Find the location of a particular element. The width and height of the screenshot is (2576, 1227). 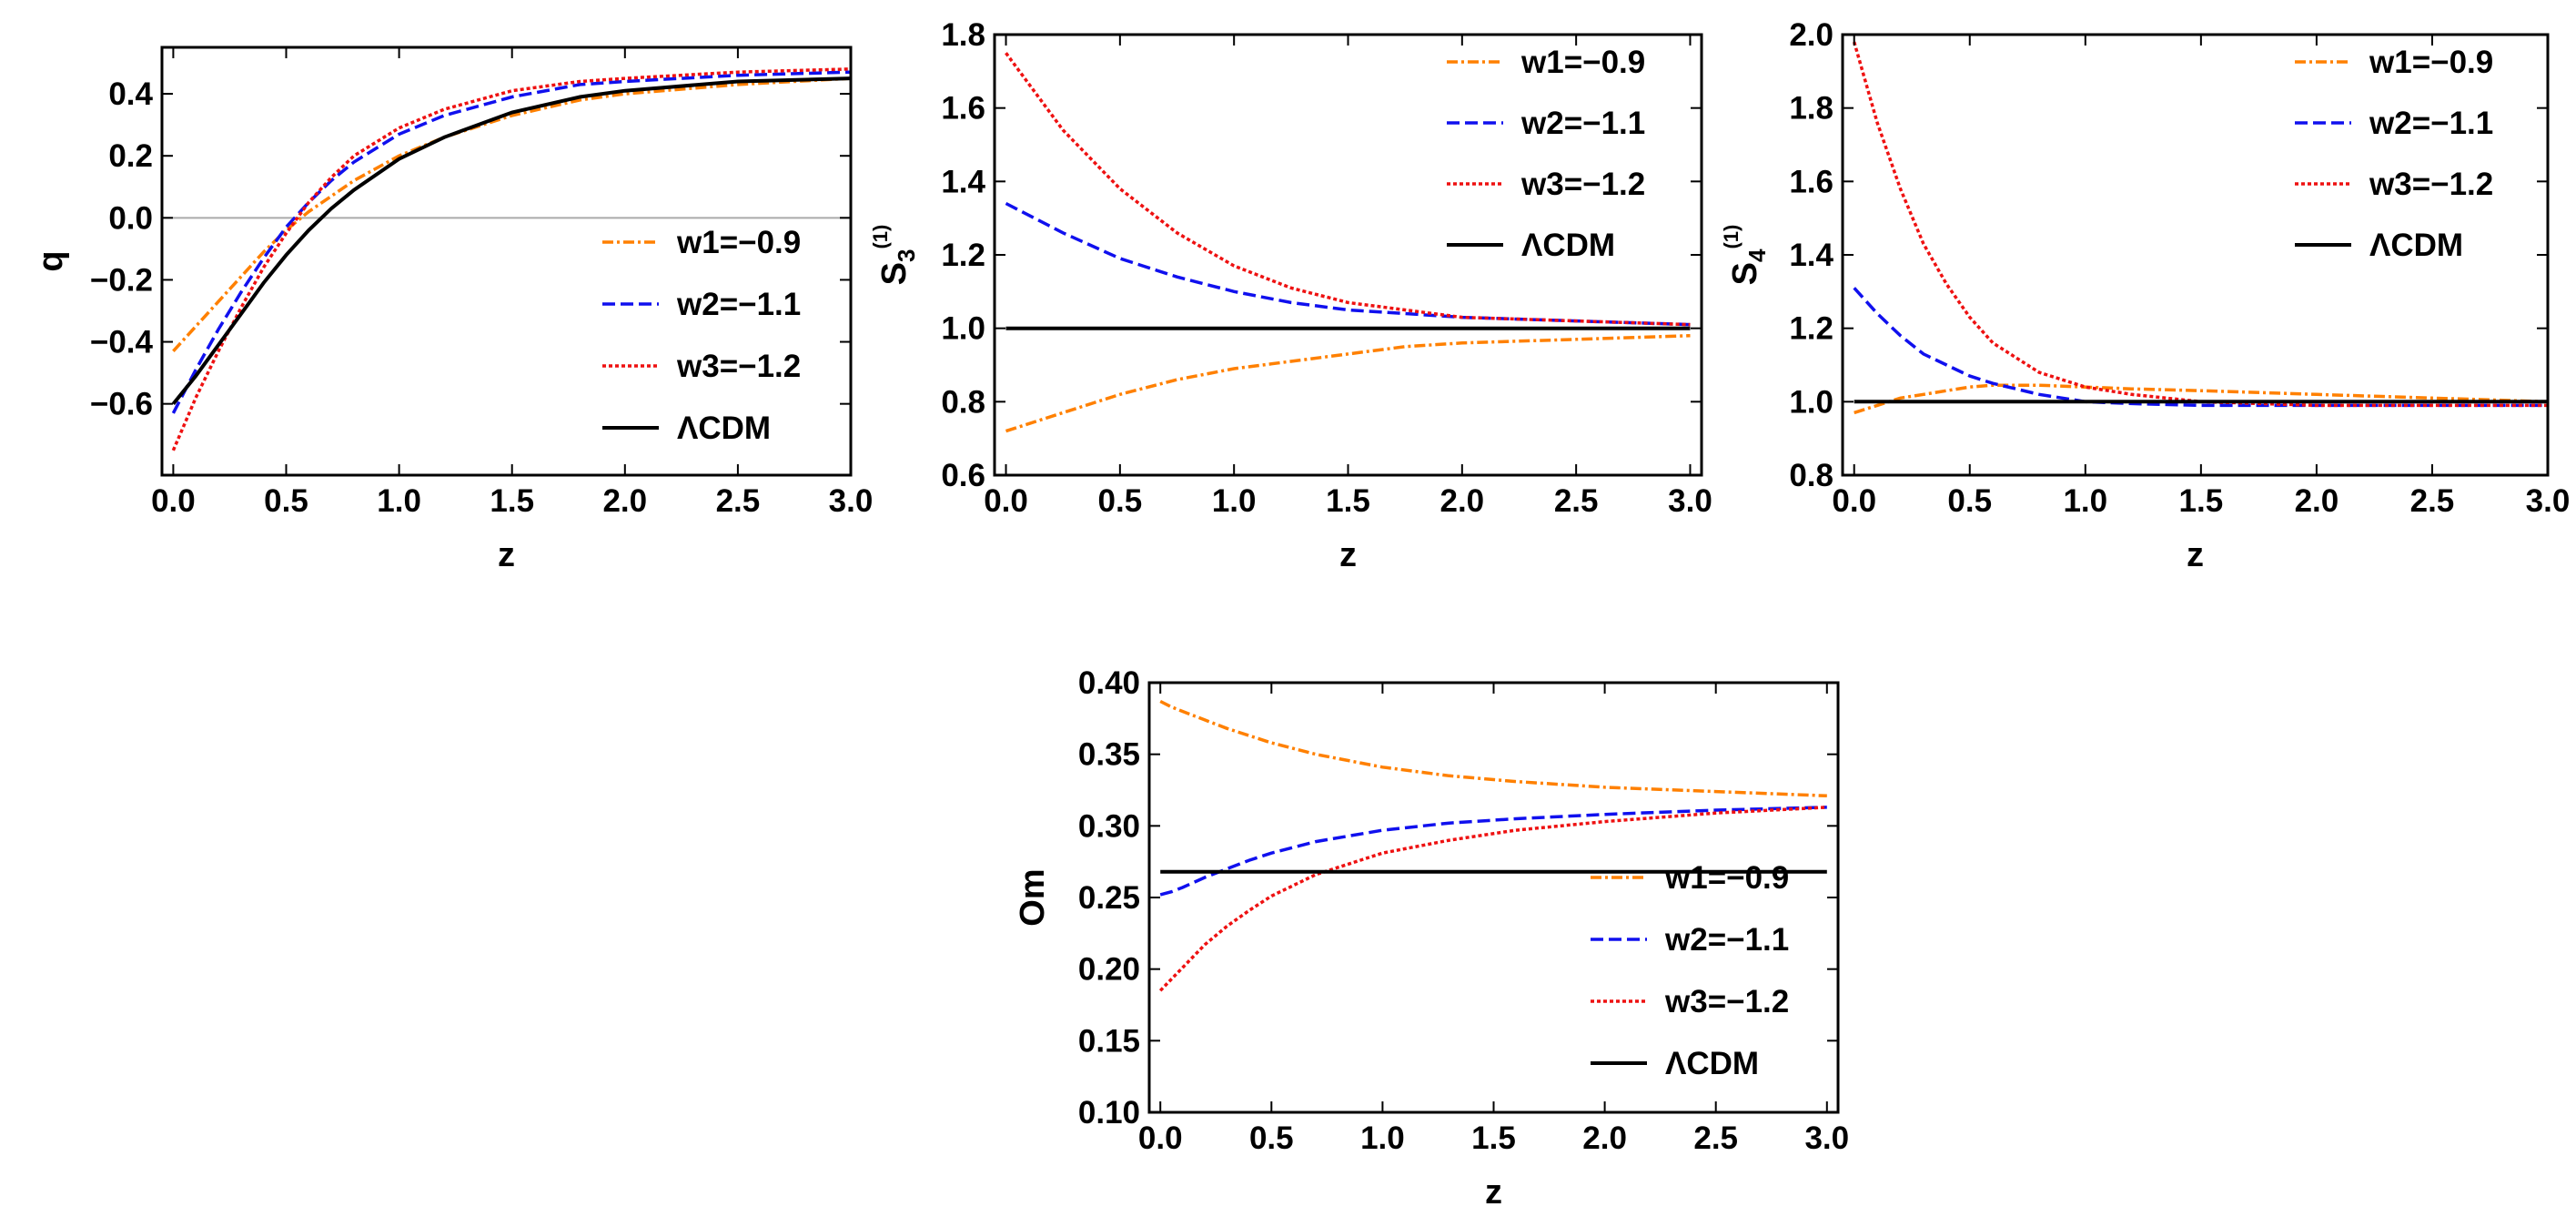

y-axis-label: S3(1) is located at coordinates (894, 255).